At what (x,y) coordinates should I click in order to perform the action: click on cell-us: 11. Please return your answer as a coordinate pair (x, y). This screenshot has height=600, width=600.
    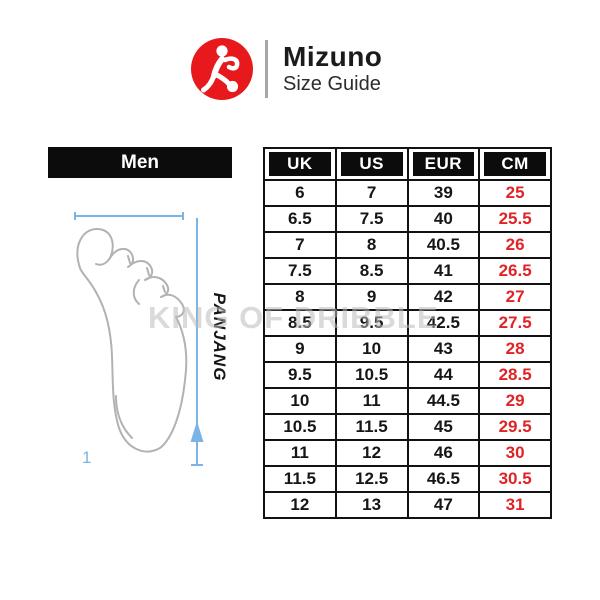
    Looking at the image, I should click on (371, 401).